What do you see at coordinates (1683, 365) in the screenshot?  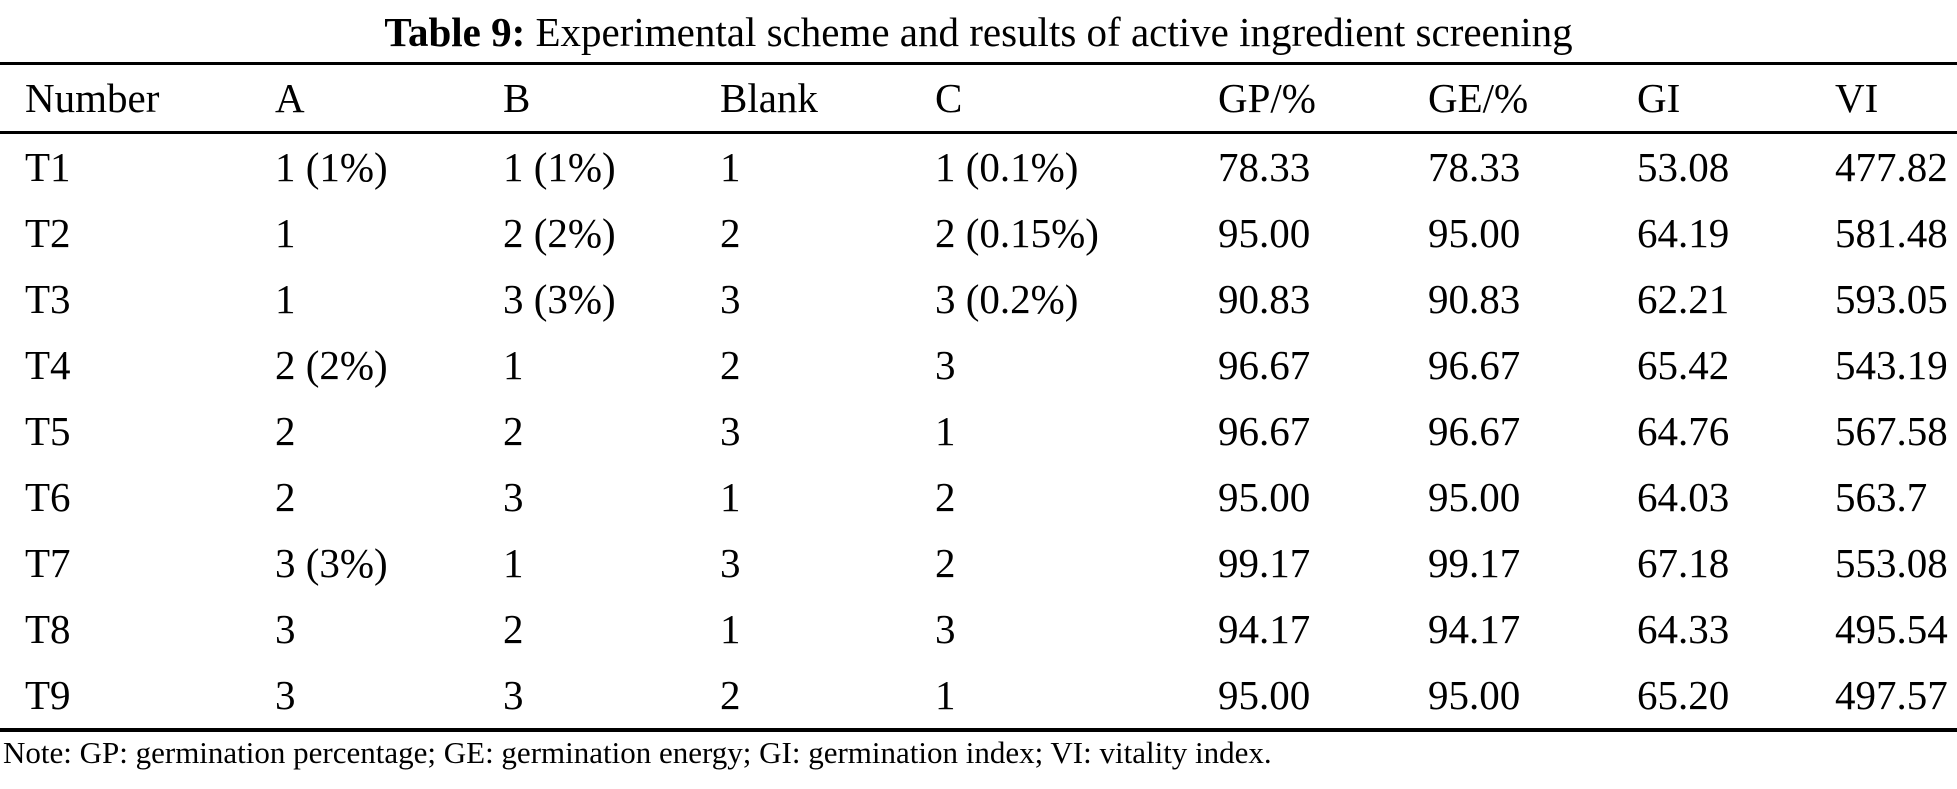 I see `table-cell: 65.42` at bounding box center [1683, 365].